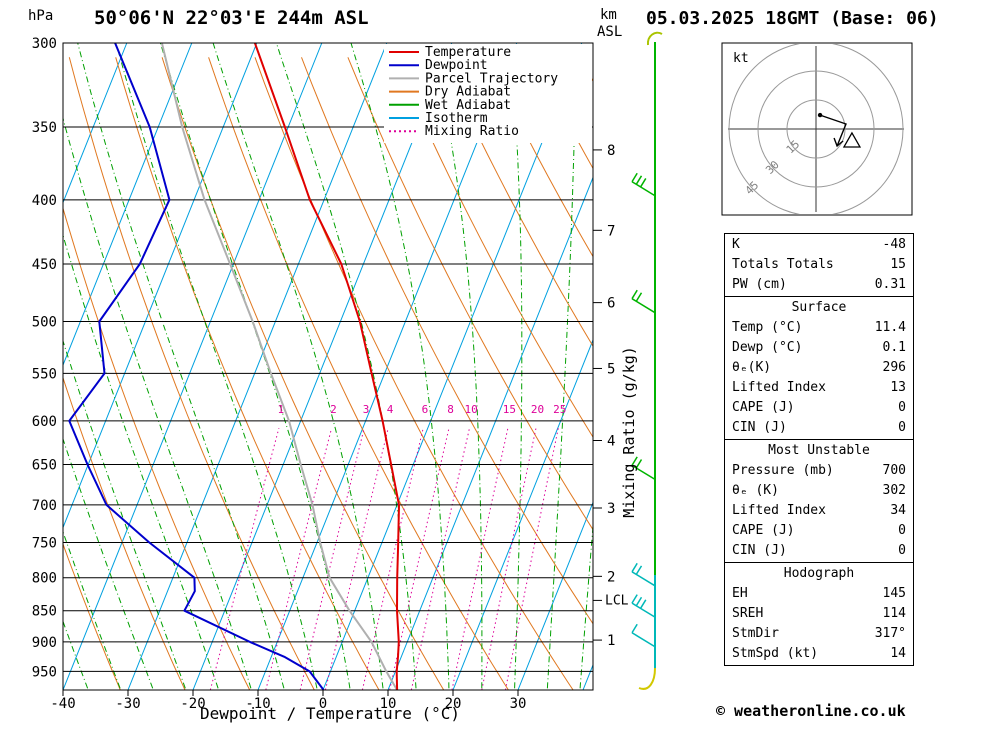 This screenshot has width=1000, height=733. What do you see at coordinates (759, 284) in the screenshot?
I see `row-label: PW (cm)` at bounding box center [759, 284].